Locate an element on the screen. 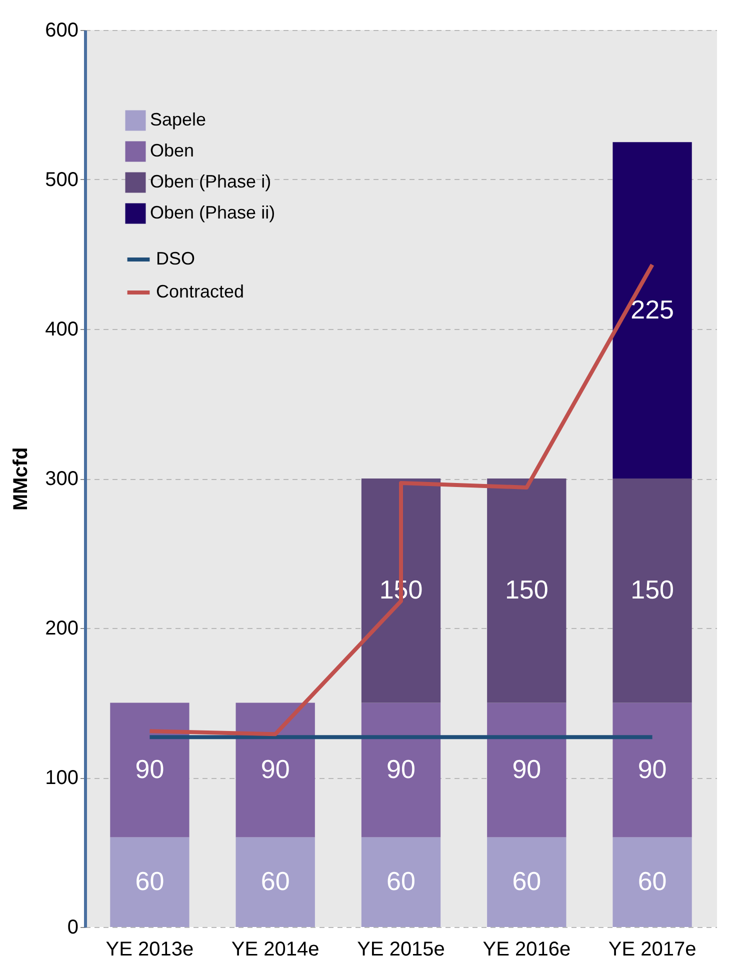 This screenshot has width=745, height=965. legend-label: Contracted is located at coordinates (200, 292).